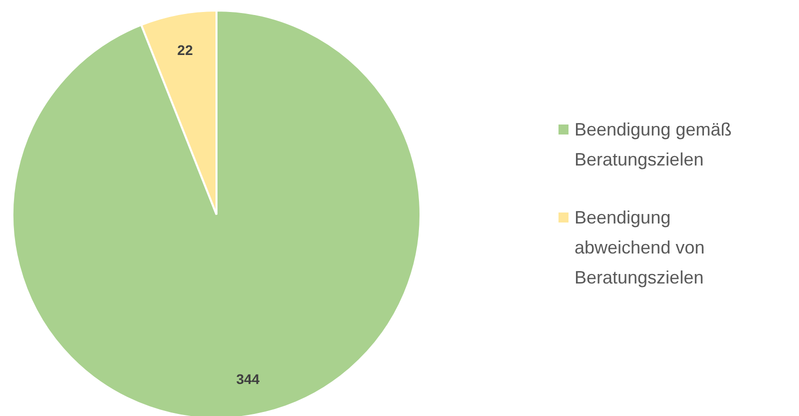 The image size is (799, 416). What do you see at coordinates (248, 378) in the screenshot?
I see `data-label: 344` at bounding box center [248, 378].